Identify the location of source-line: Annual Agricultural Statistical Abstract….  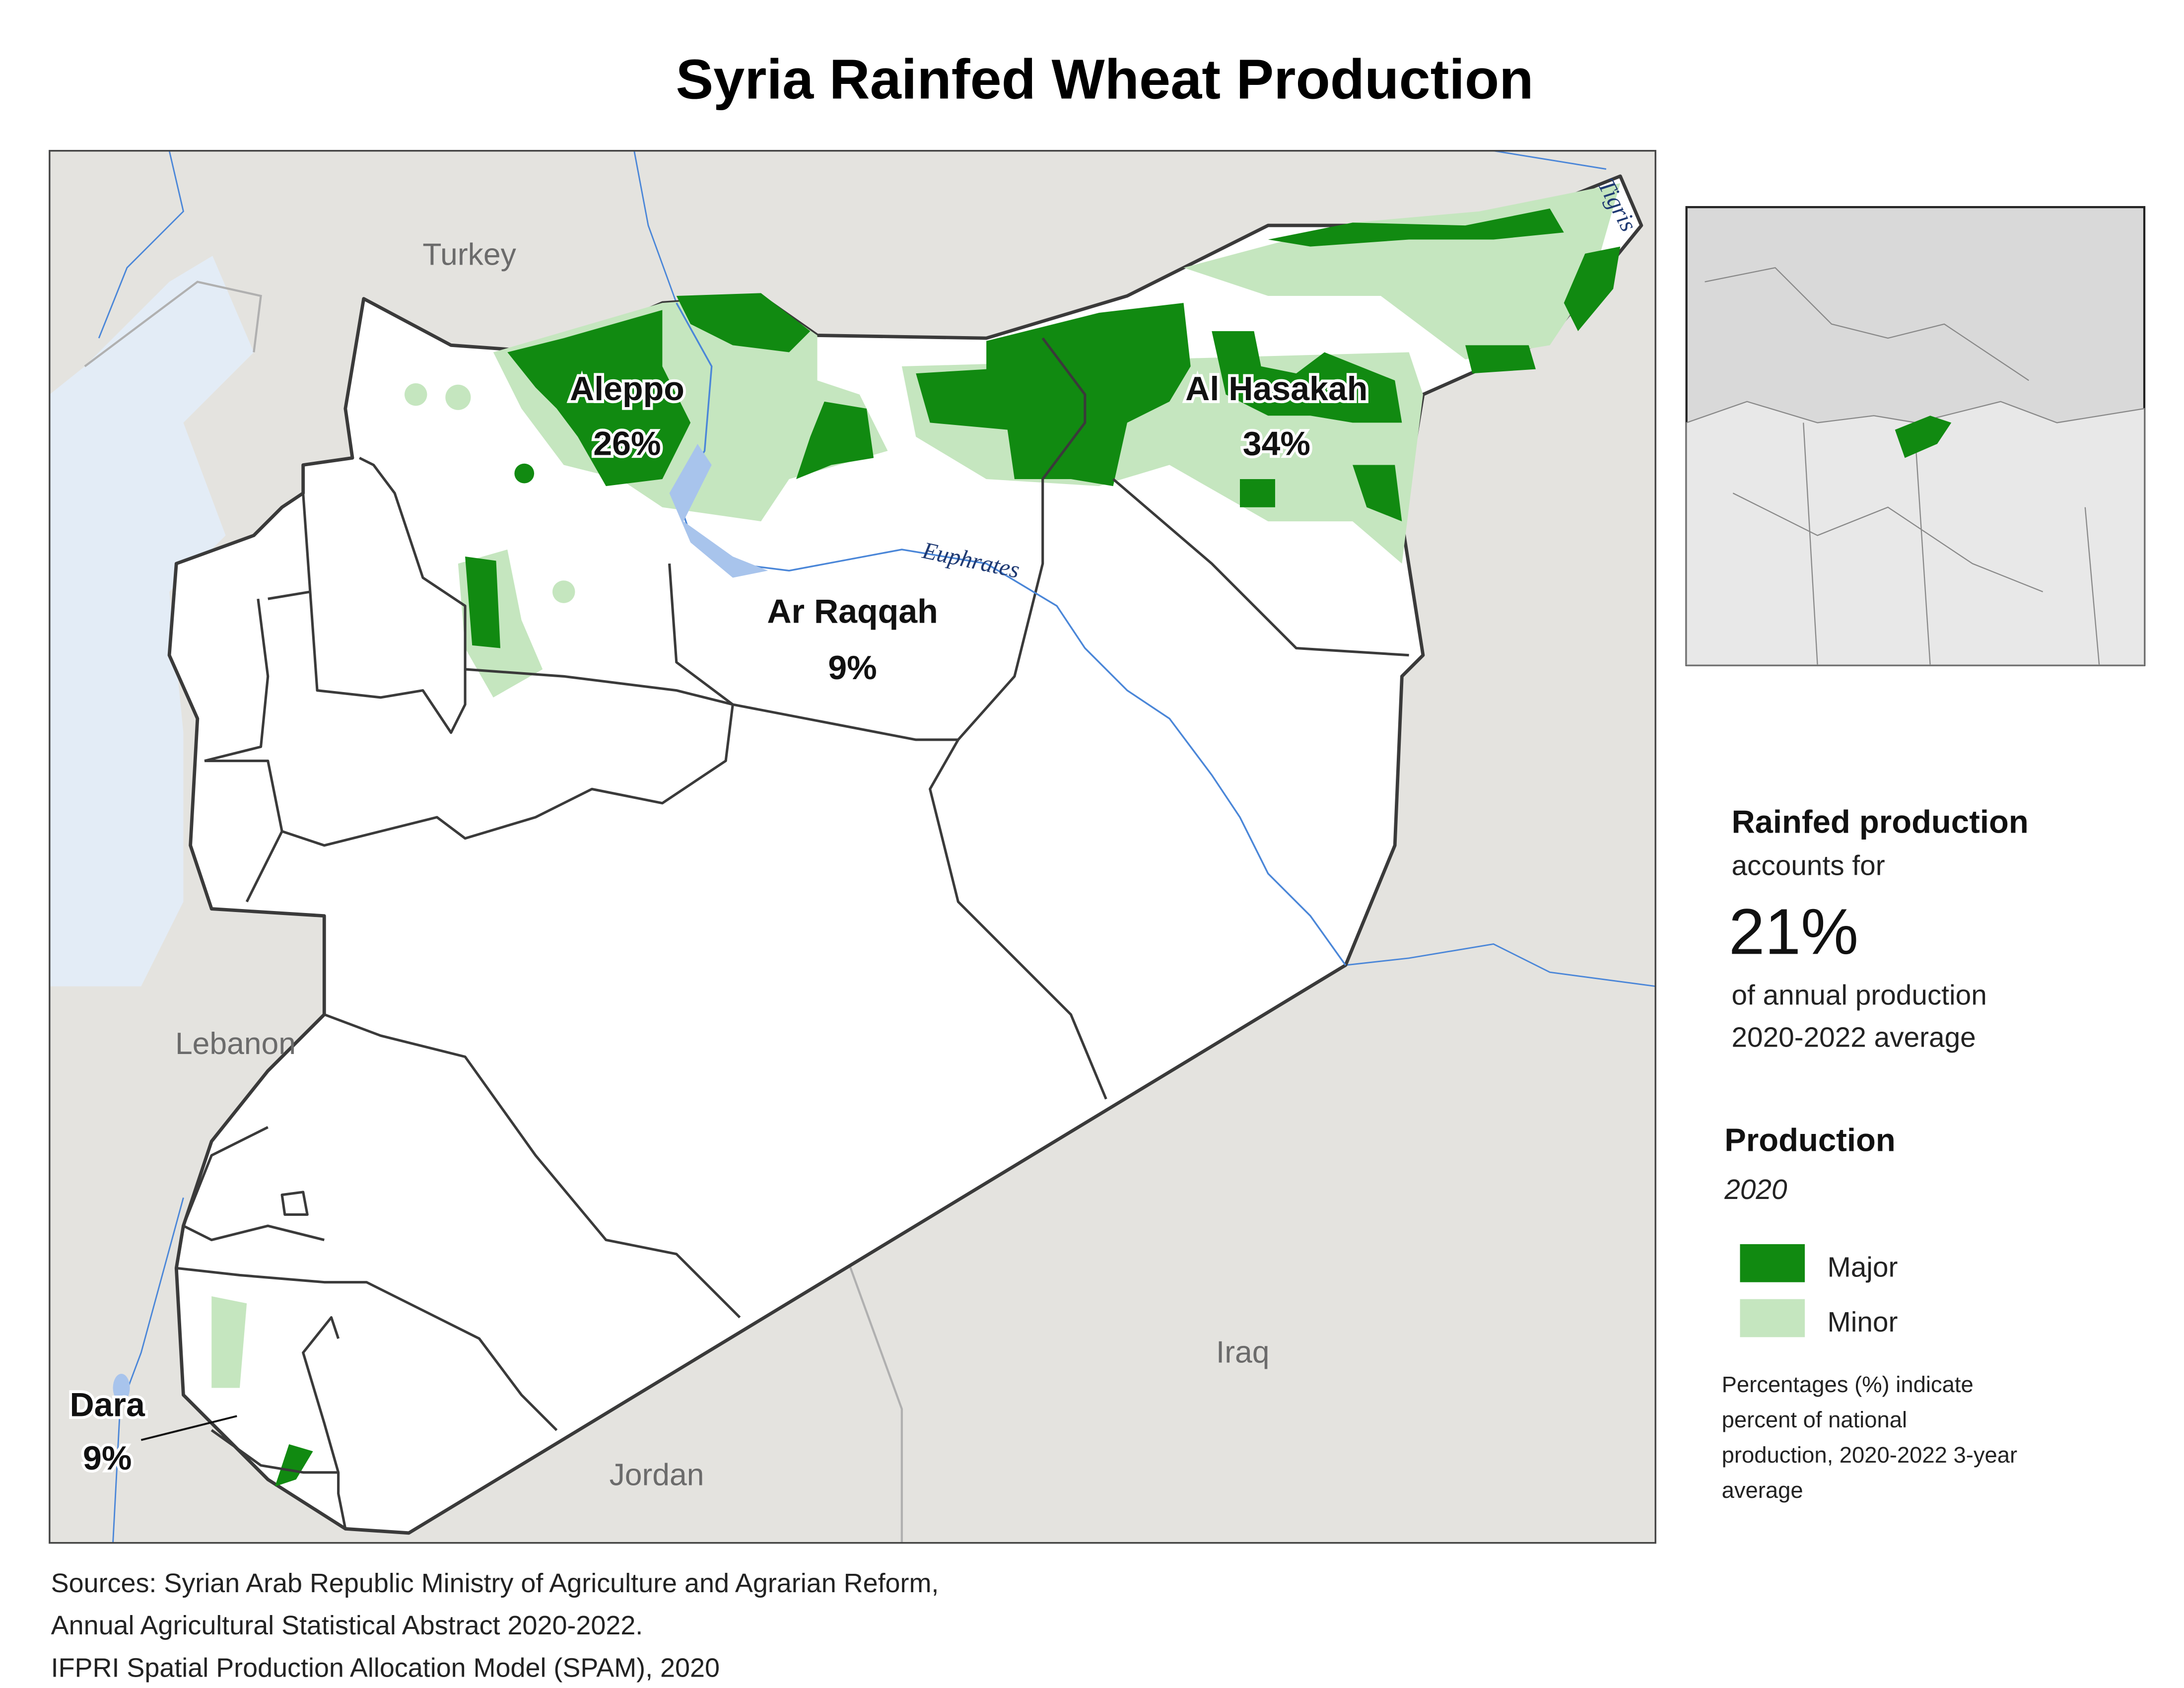
(347, 1625).